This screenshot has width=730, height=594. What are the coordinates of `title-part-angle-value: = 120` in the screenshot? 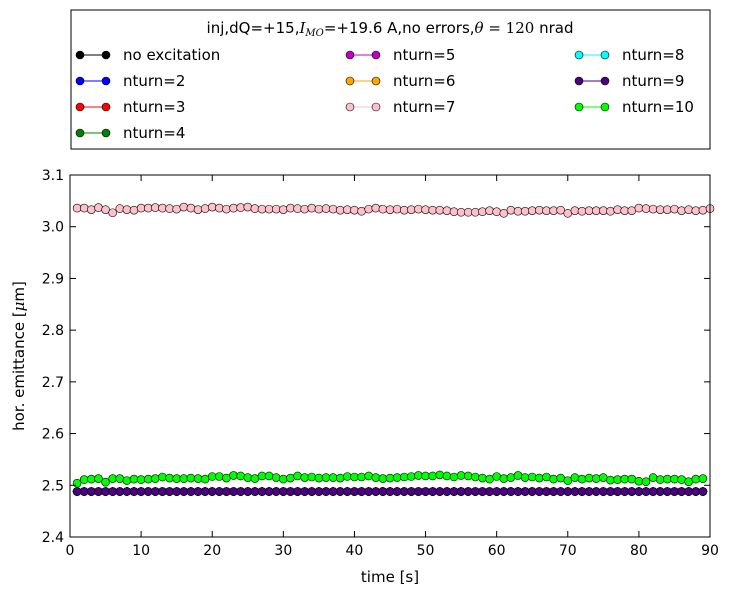 It's located at (509, 28).